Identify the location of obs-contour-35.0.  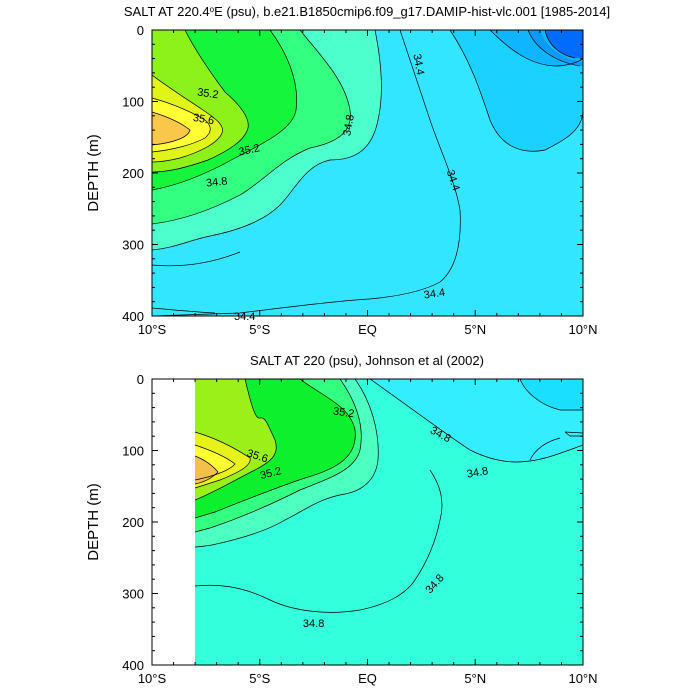
(278, 456).